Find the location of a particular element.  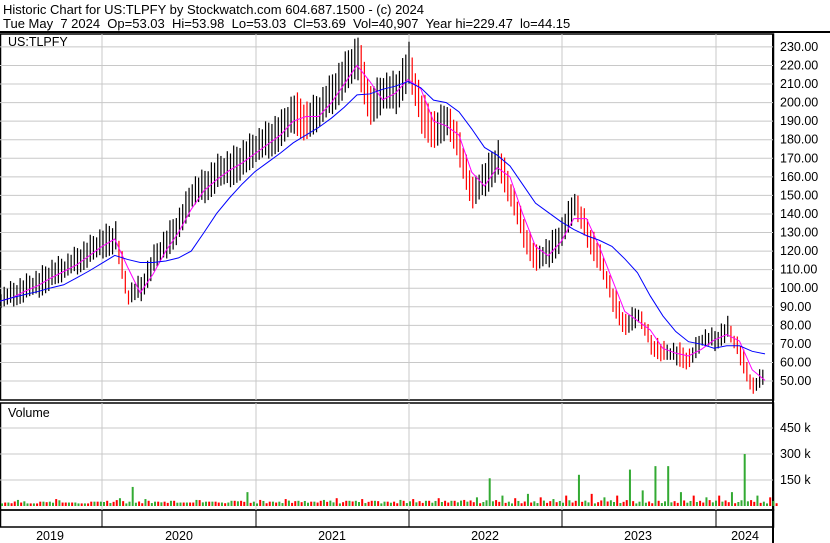

price-tick-label: 180.00 is located at coordinates (799, 140).